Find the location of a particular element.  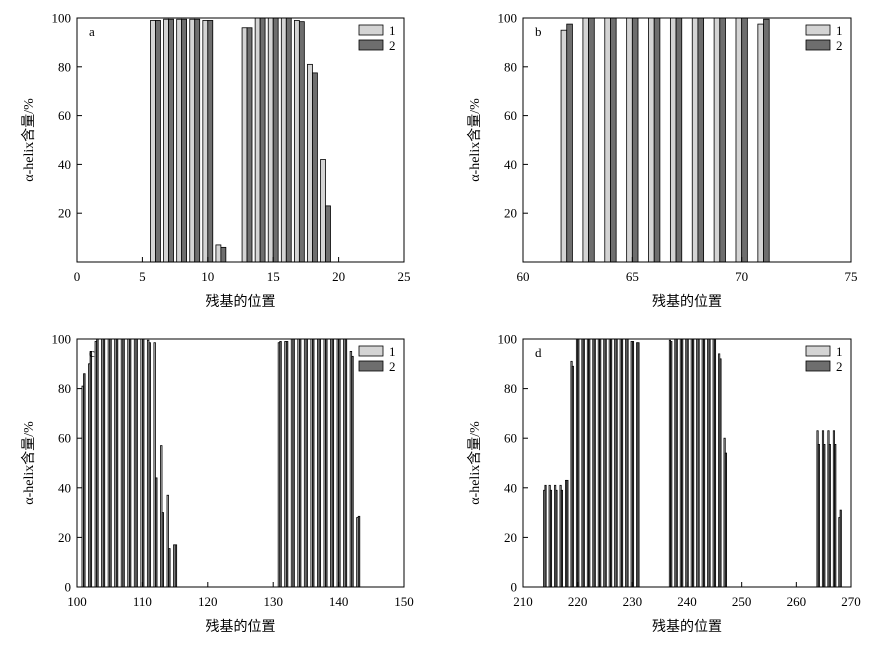

x-tick-label: 210 is located at coordinates (523, 601).